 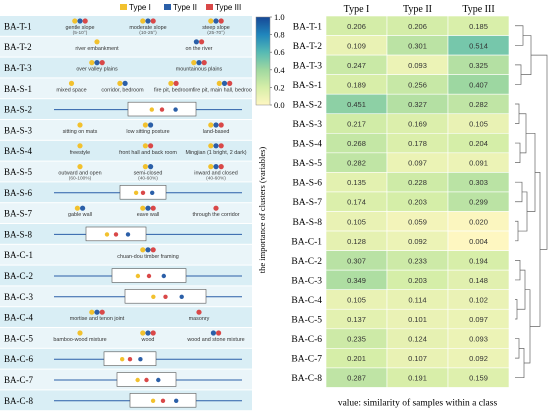 I want to click on row-id: BA-C-8, so click(x=18, y=401).